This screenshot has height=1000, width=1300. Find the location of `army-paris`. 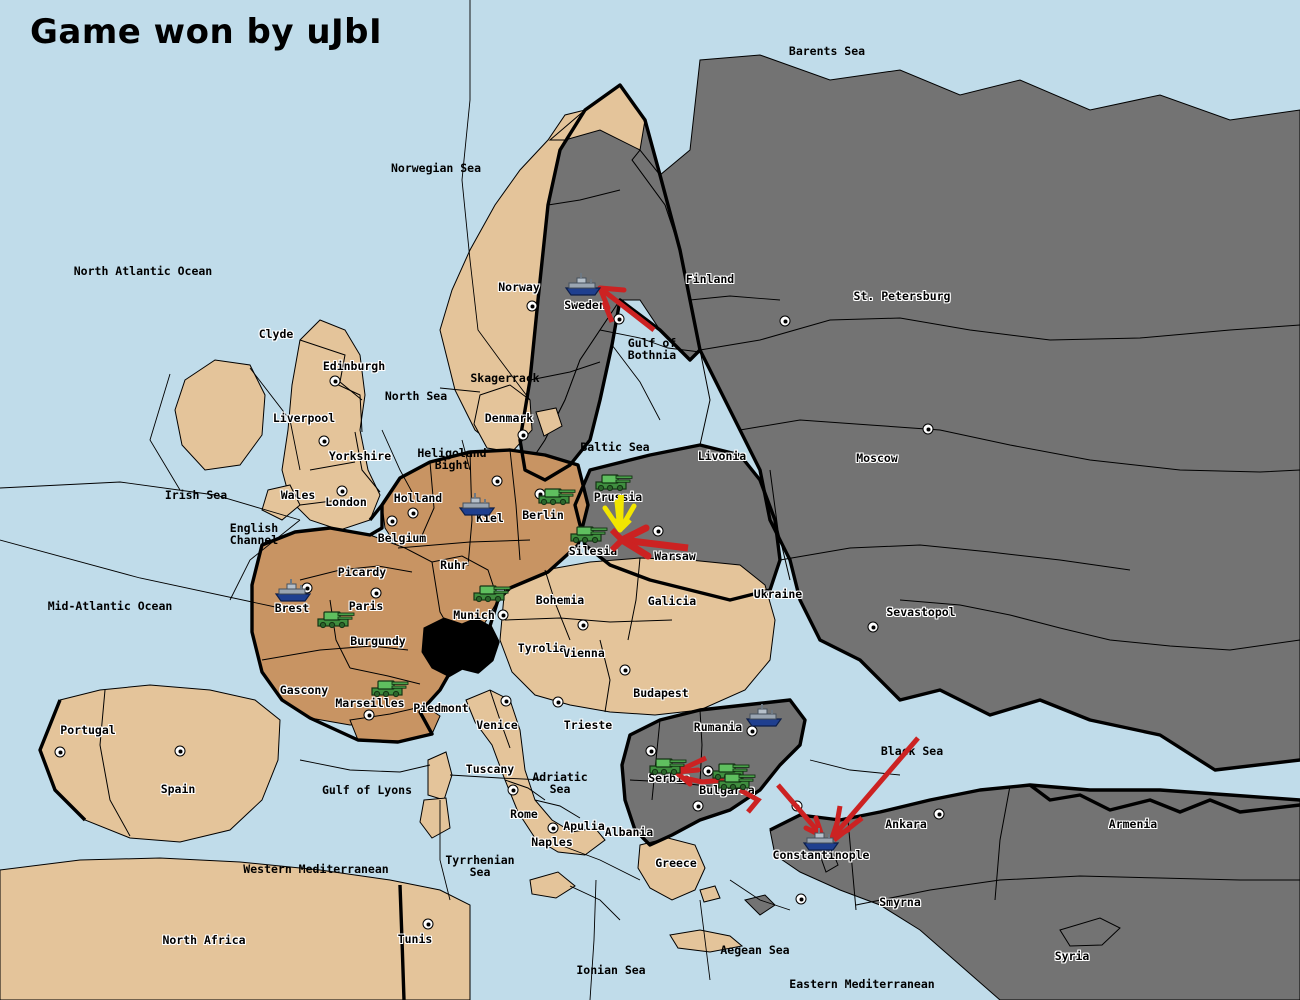

army-paris is located at coordinates (336, 618).